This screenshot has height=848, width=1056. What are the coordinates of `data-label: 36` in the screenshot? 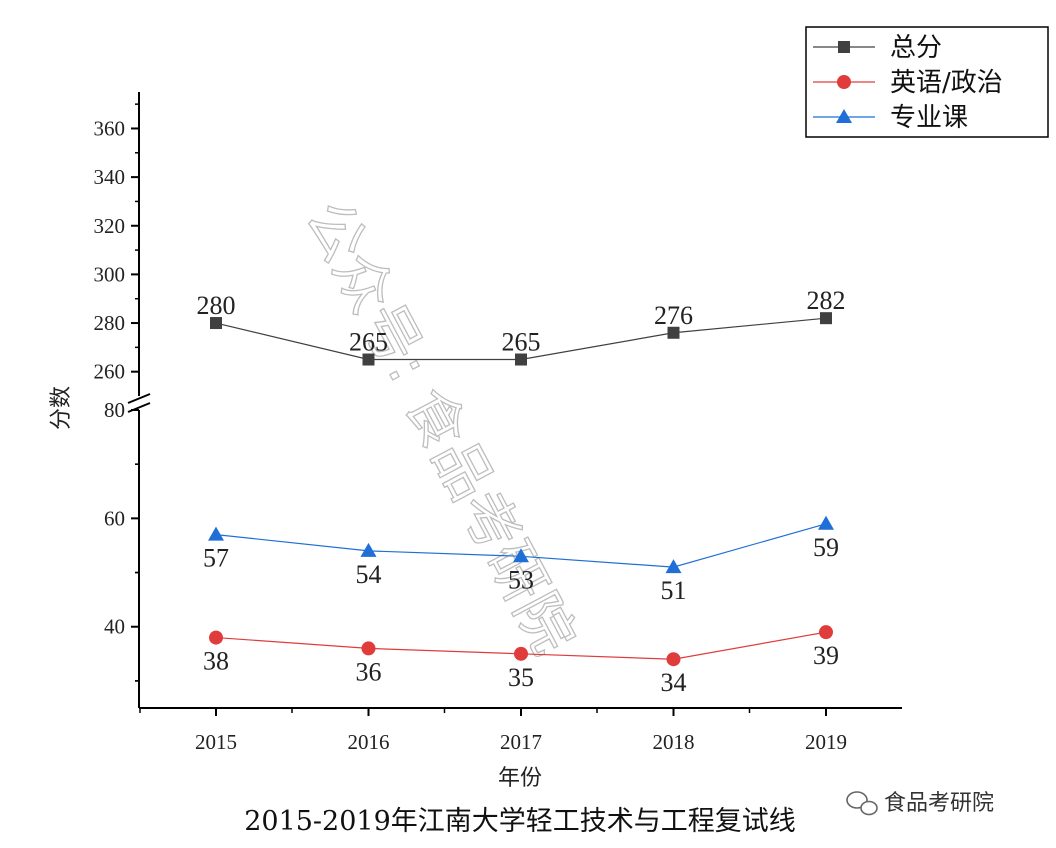 It's located at (369, 671).